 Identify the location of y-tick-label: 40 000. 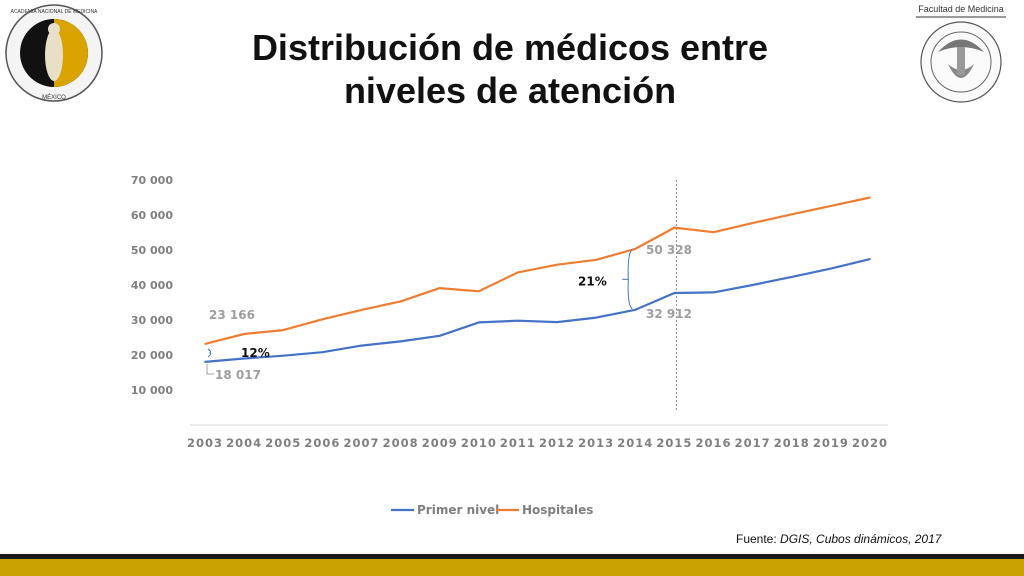
(152, 285).